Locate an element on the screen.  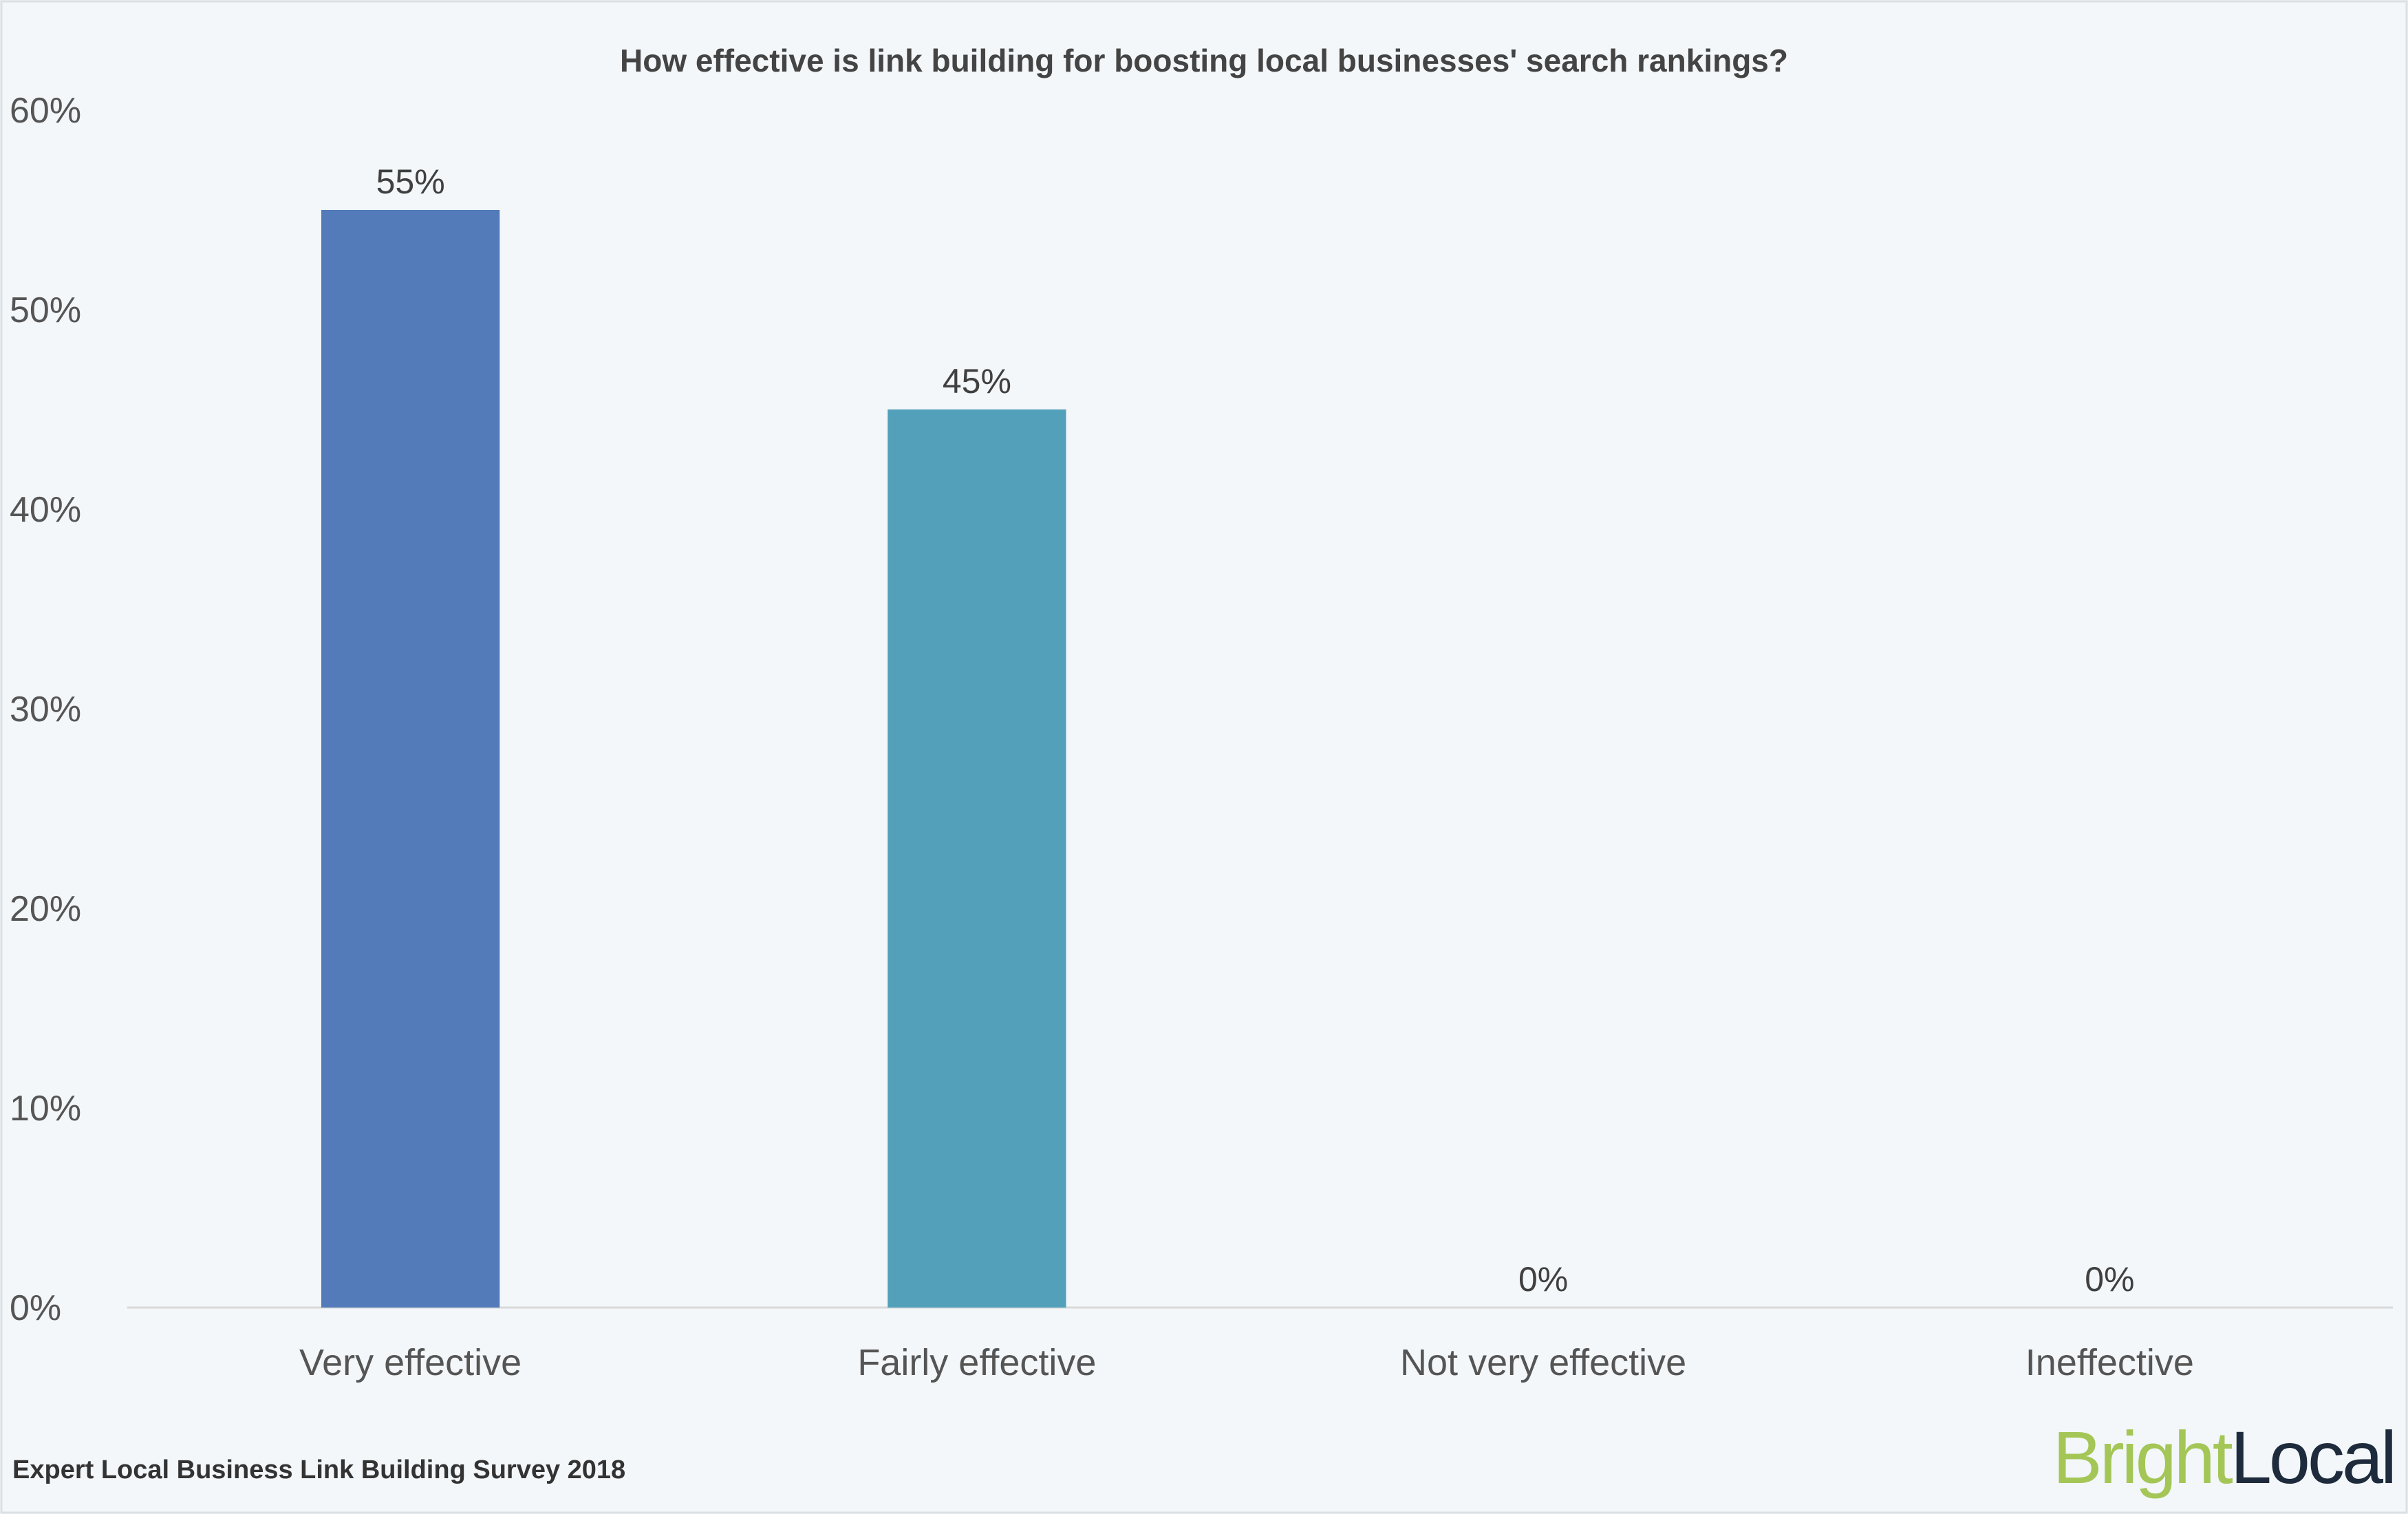
logo-part-local: Local is located at coordinates (2312, 1457).